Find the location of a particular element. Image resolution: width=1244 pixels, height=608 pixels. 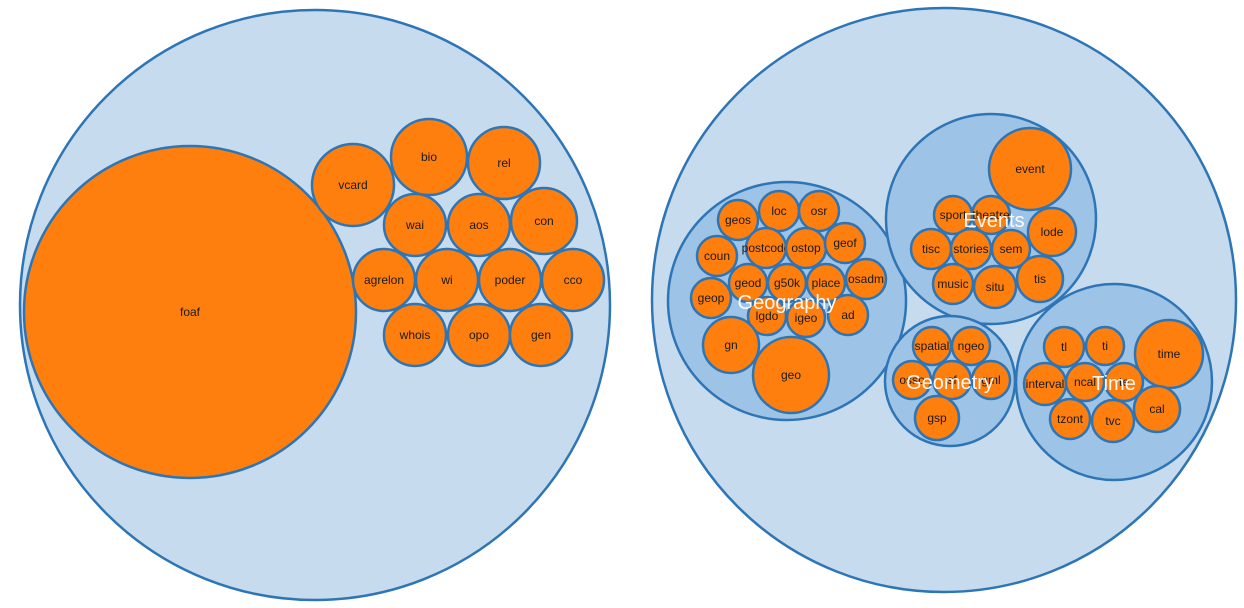

leaf-label-sport: sport is located at coordinates (953, 215).